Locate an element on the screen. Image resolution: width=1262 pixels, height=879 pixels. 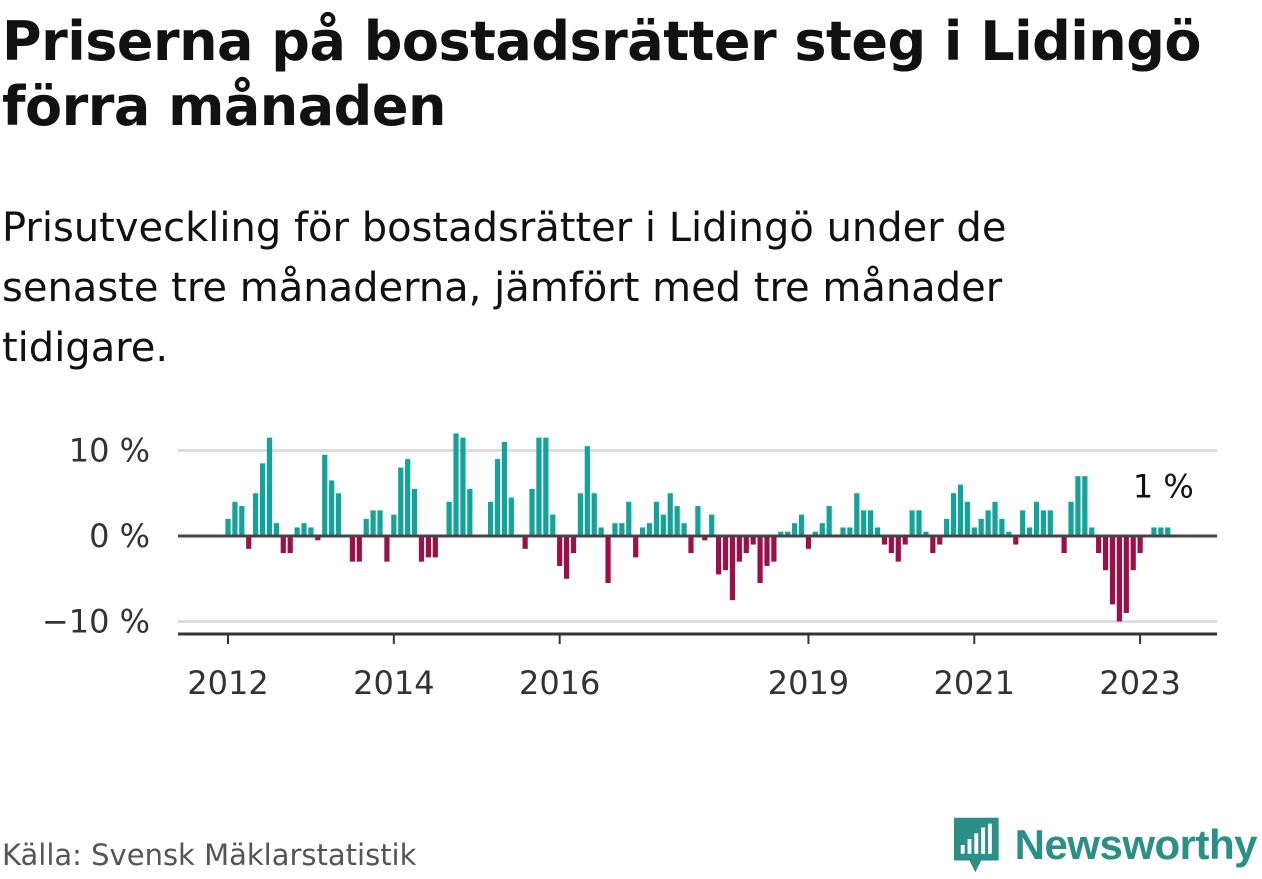
brand-name: Newsworthy is located at coordinates (1136, 844).